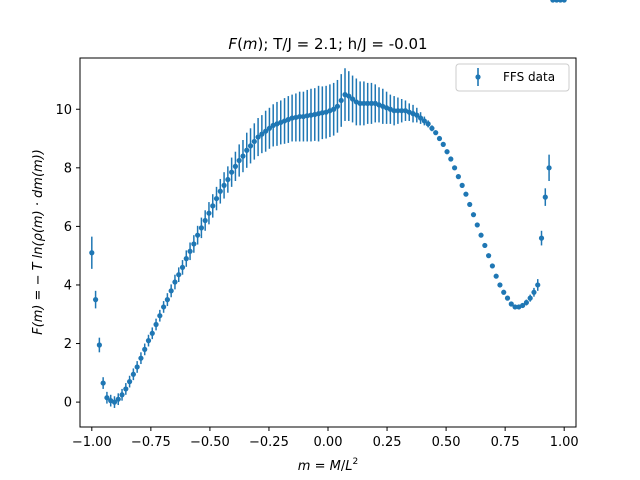 Image resolution: width=640 pixels, height=480 pixels. I want to click on y-tick-label: 2, so click(68, 344).